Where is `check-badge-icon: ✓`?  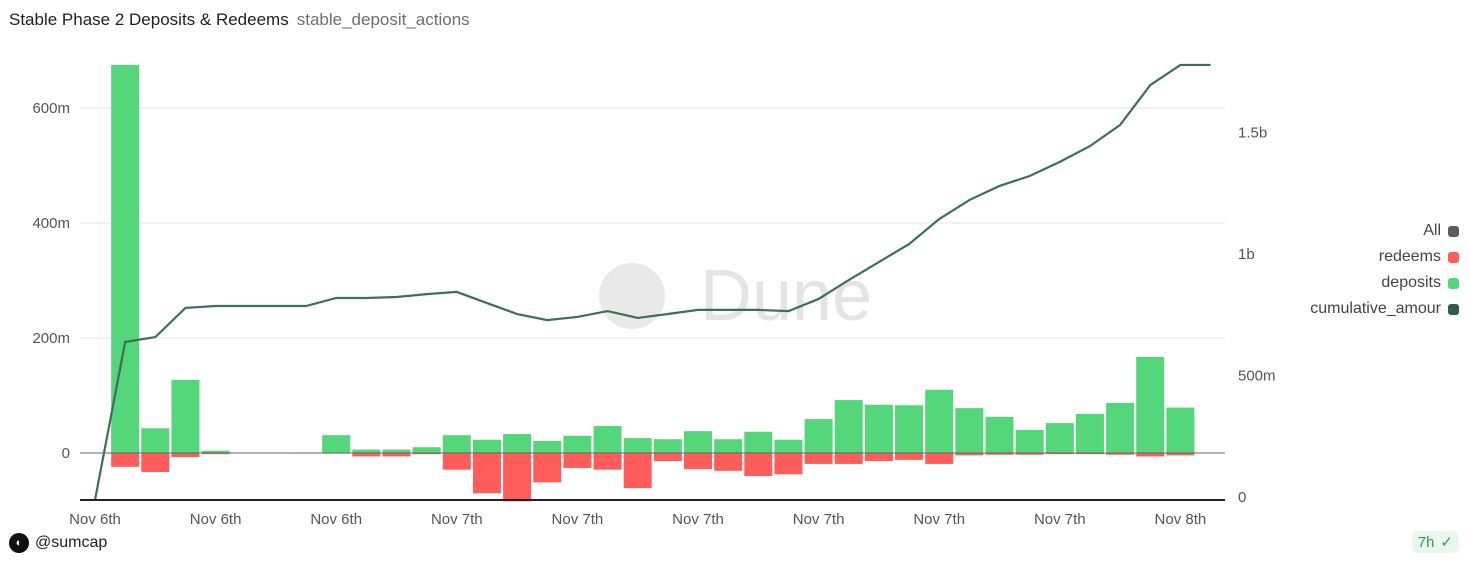 check-badge-icon: ✓ is located at coordinates (1446, 542).